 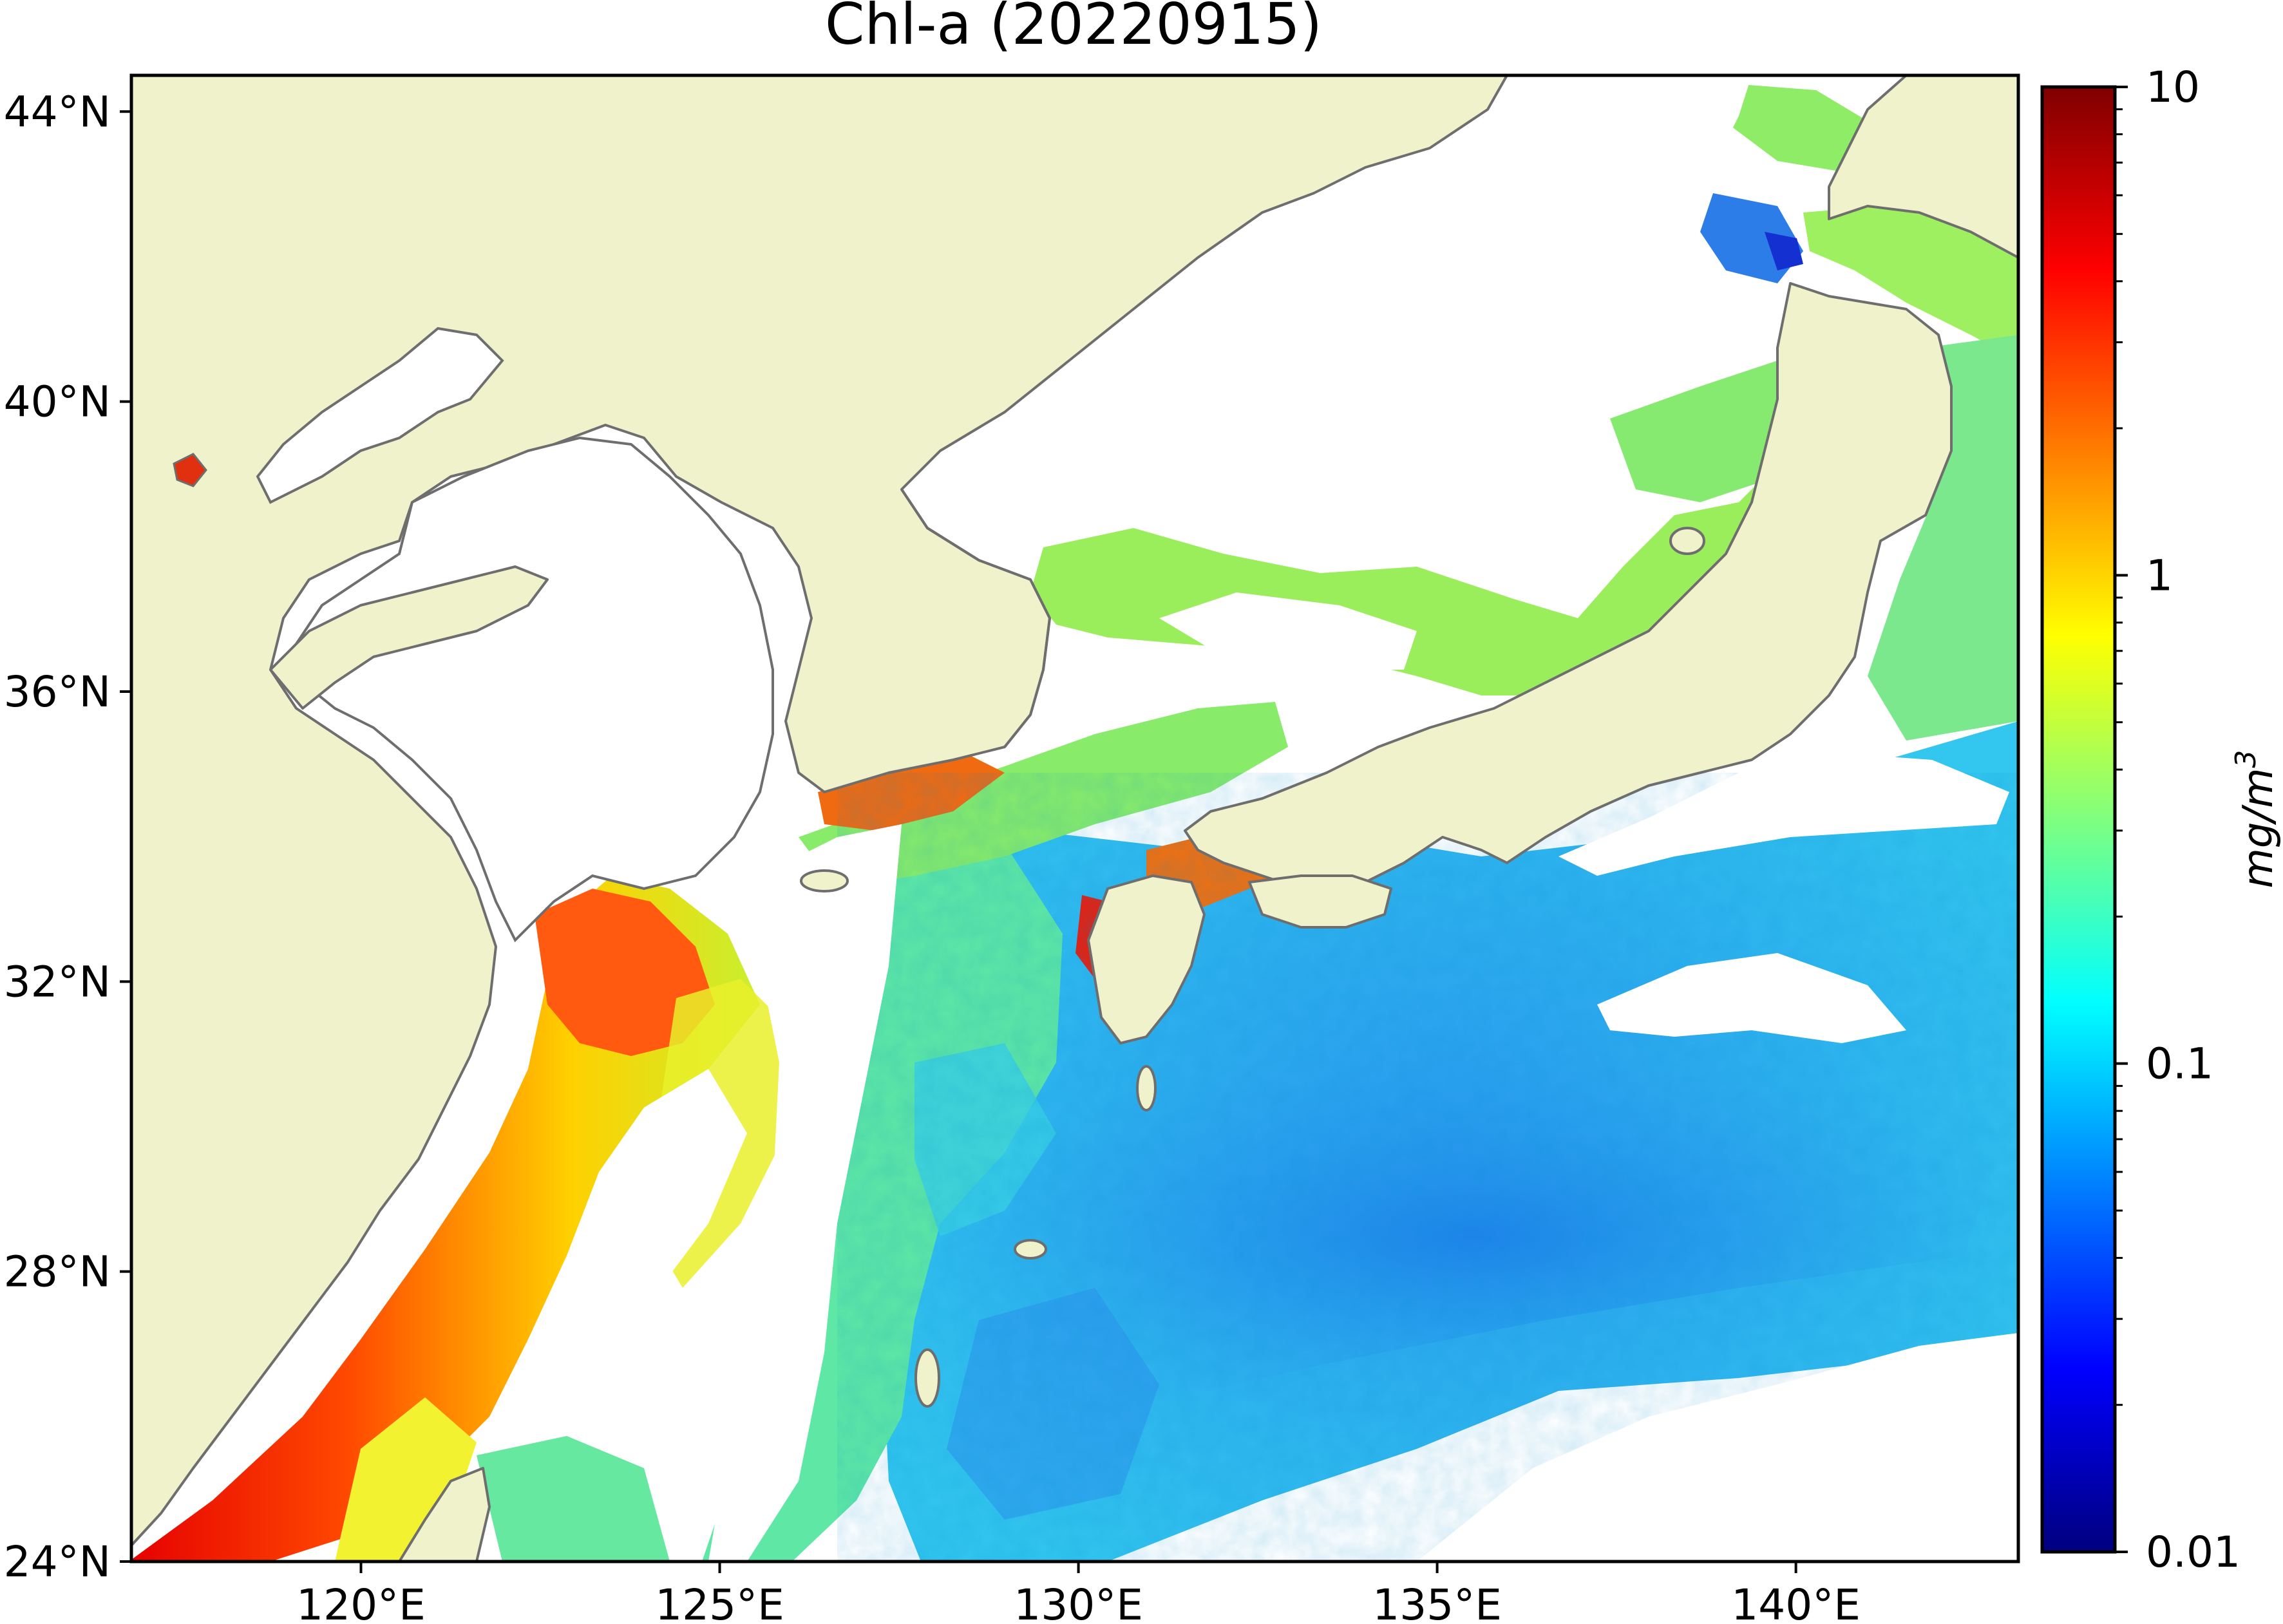 I want to click on liaodong-bloom, so click(x=190, y=470).